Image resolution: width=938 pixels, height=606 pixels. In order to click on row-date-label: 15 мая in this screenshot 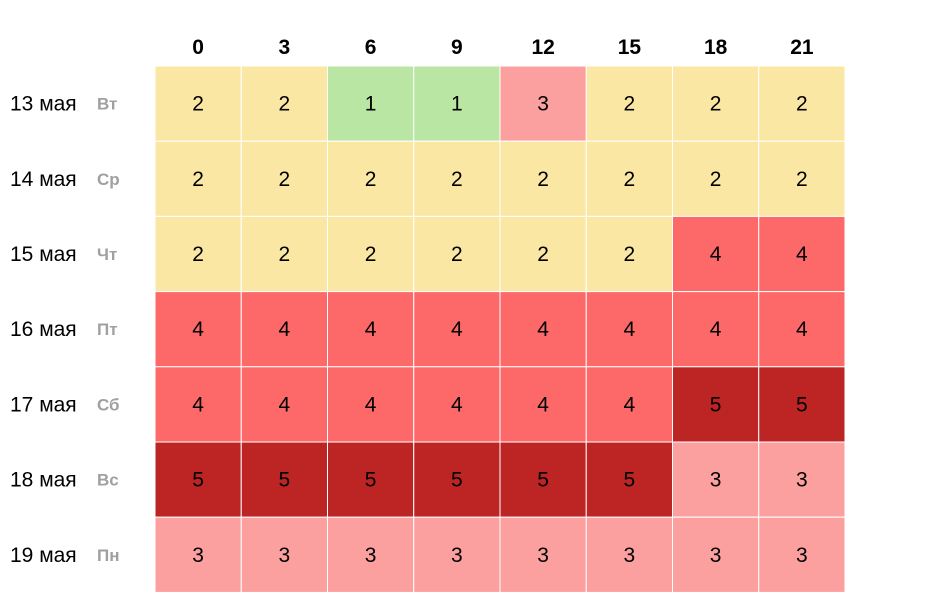, I will do `click(43, 254)`.